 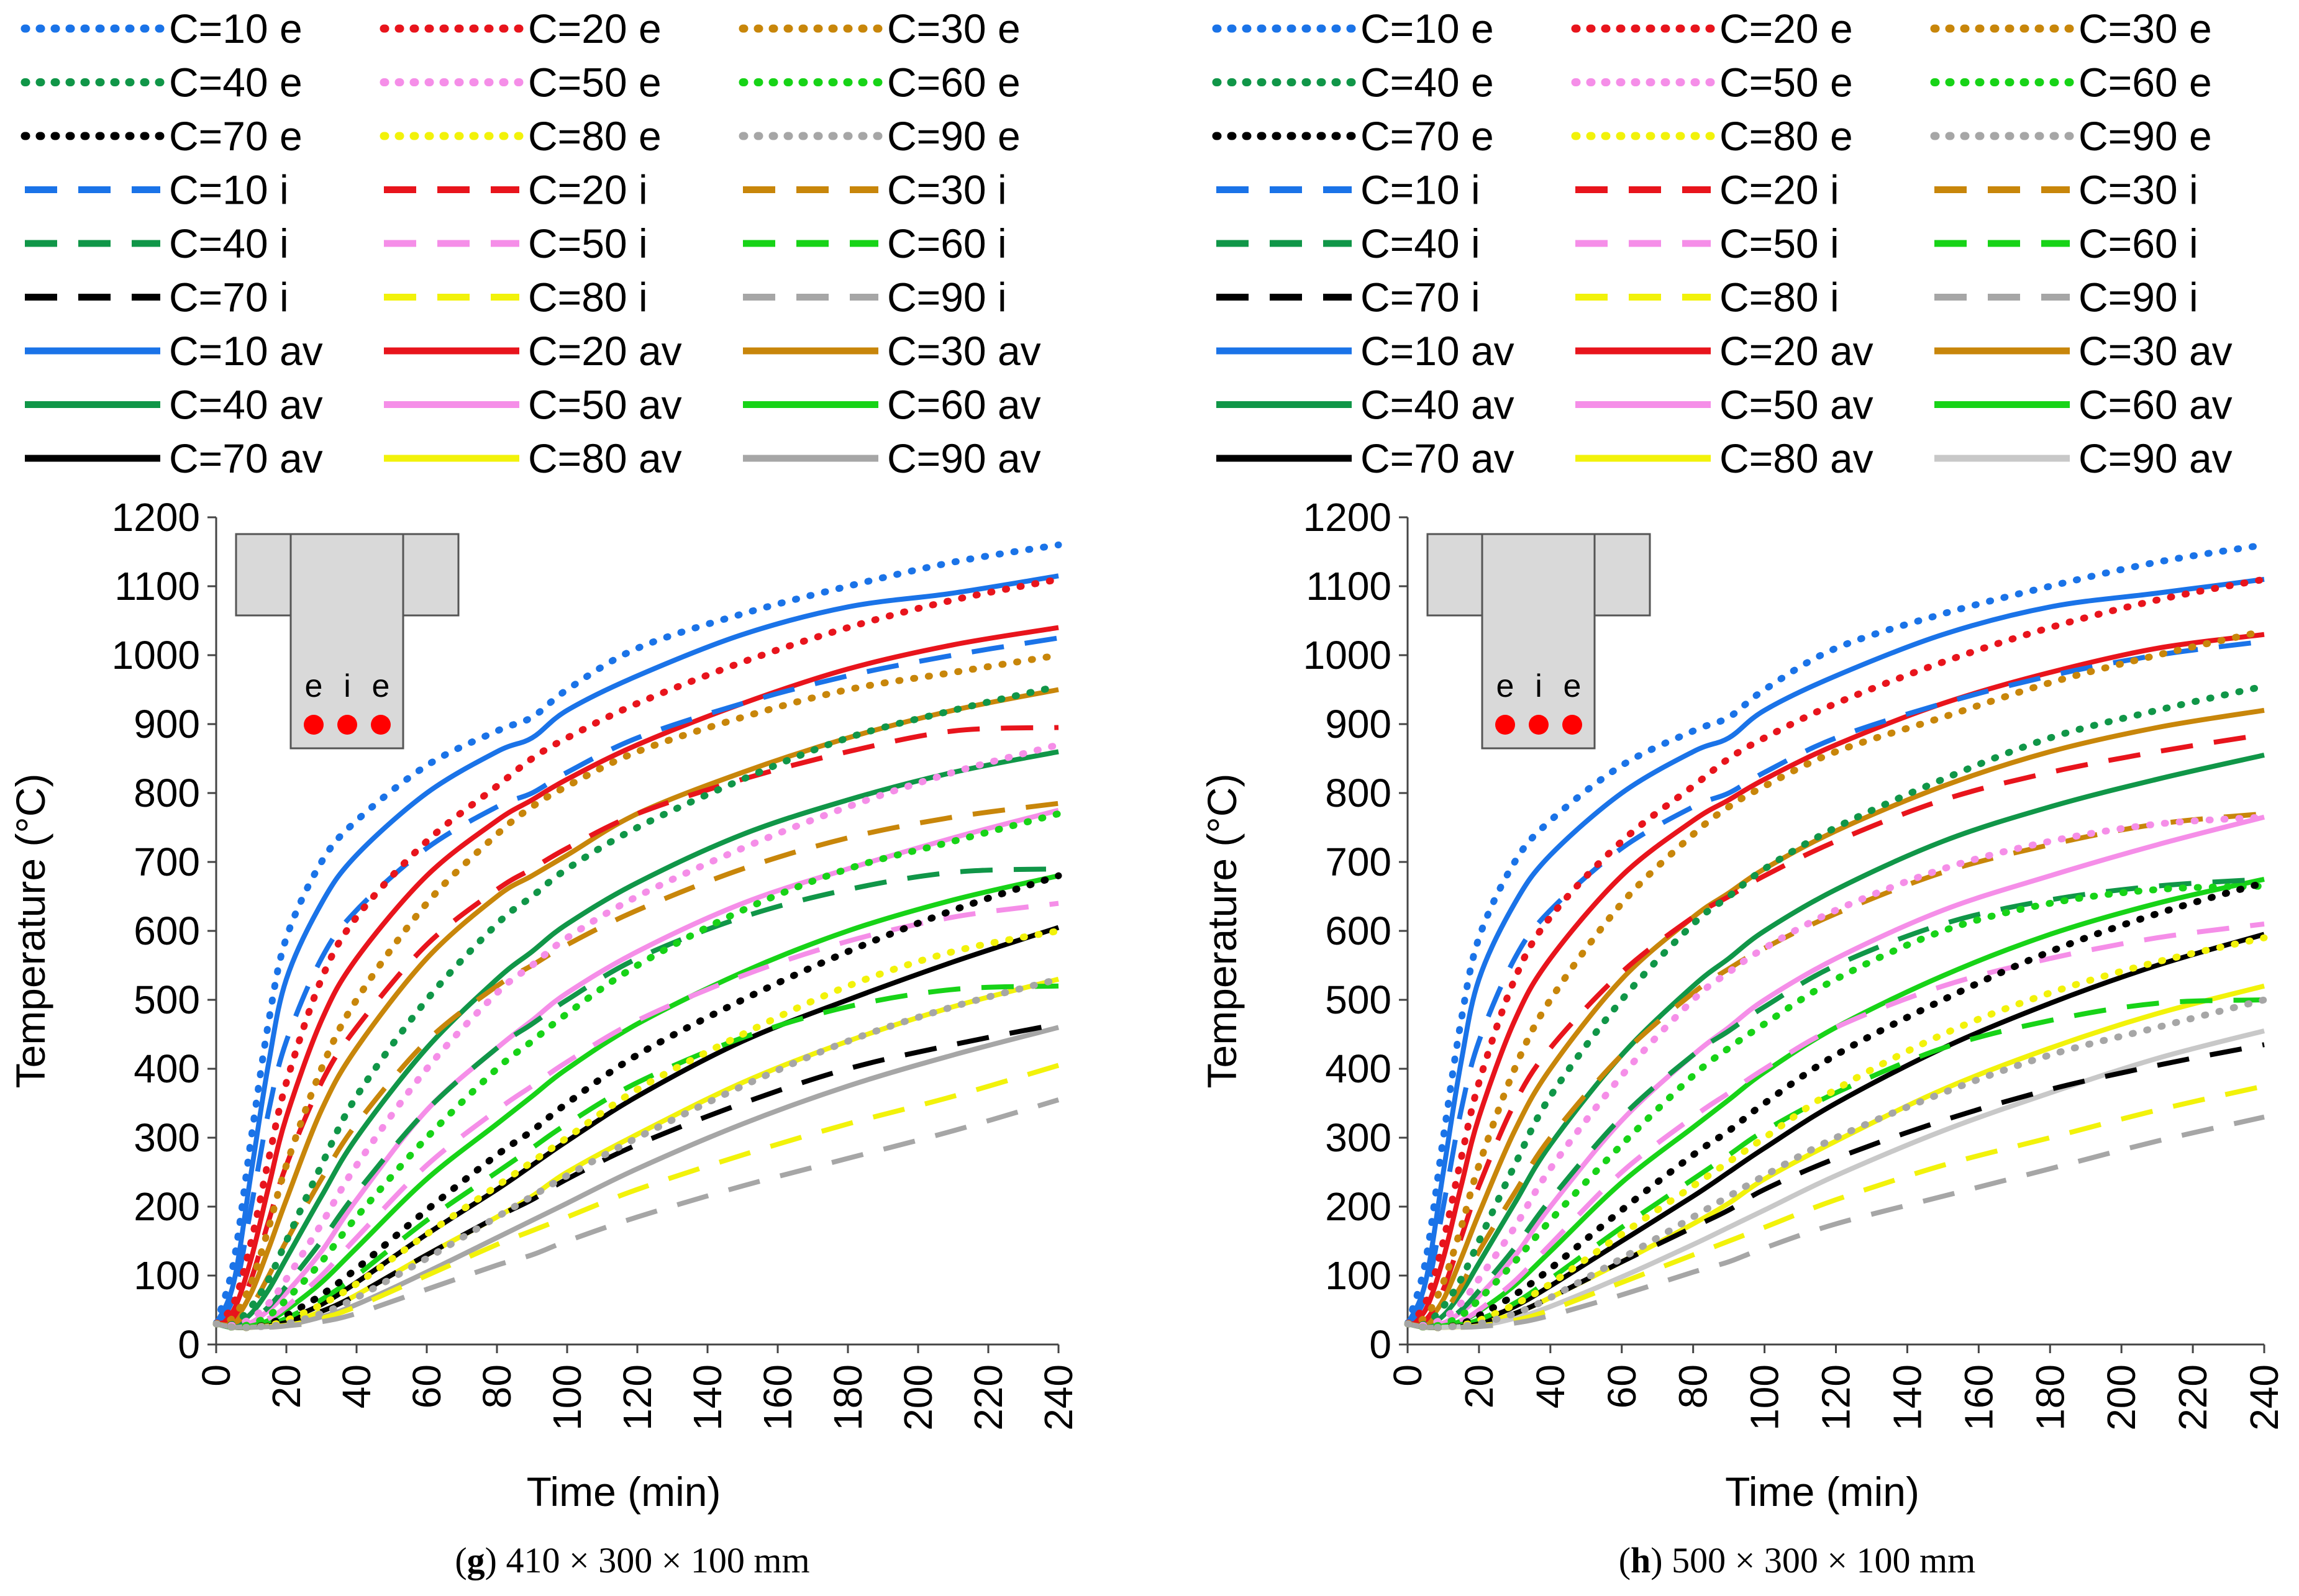 What do you see at coordinates (1822, 1492) in the screenshot?
I see `x-axis-title: Time (min)` at bounding box center [1822, 1492].